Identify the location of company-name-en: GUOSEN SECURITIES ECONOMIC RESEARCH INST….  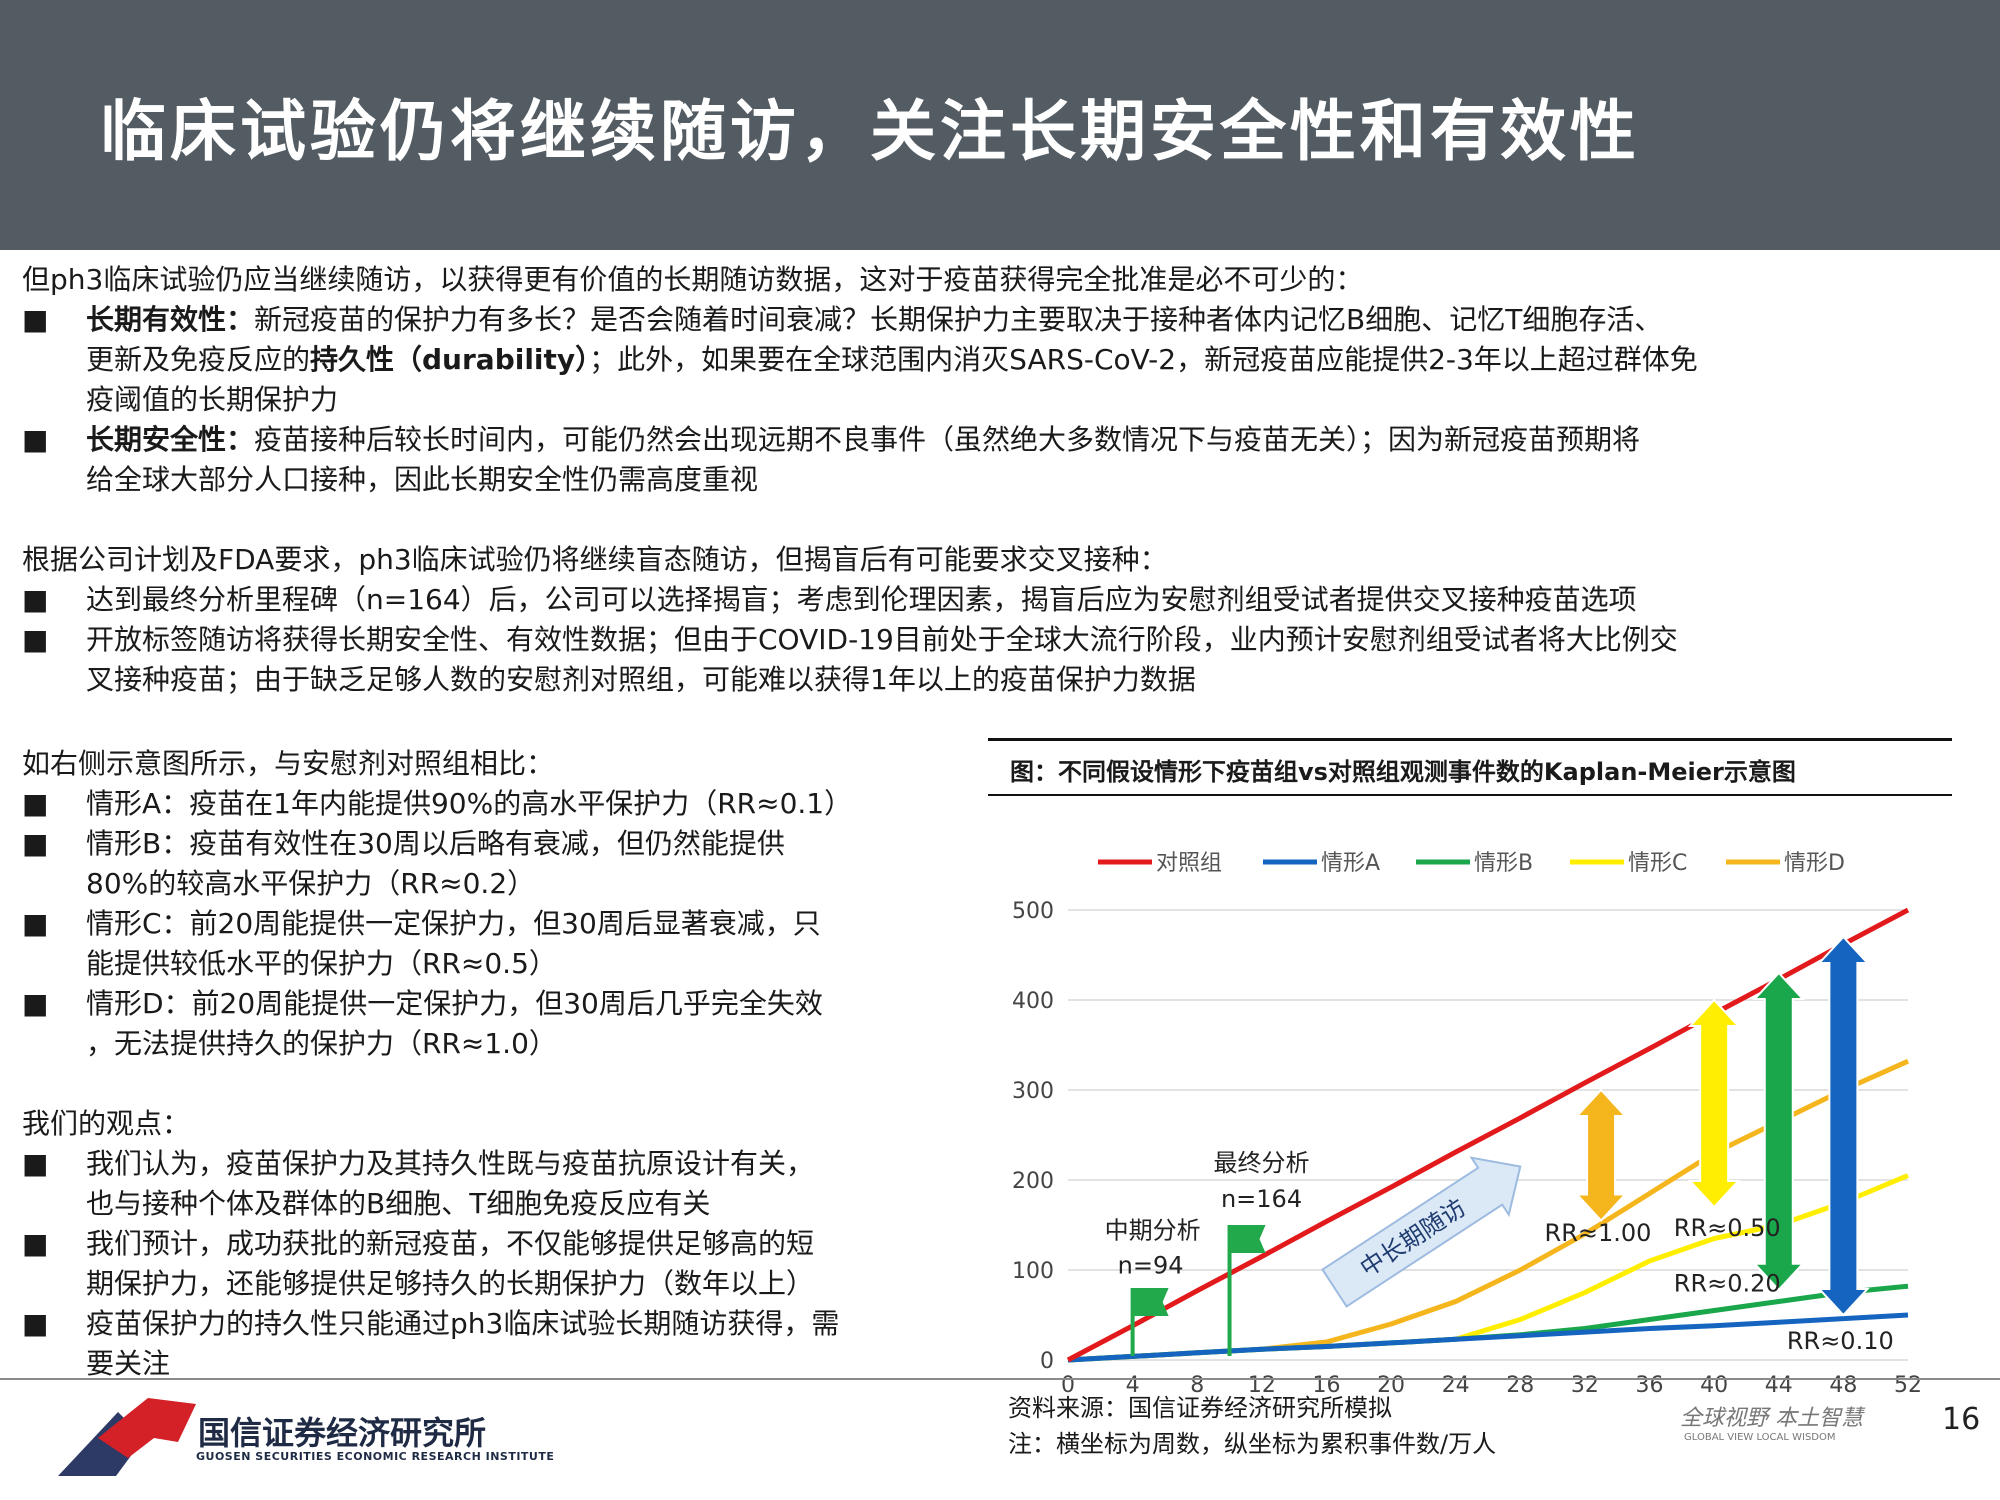
(375, 1456).